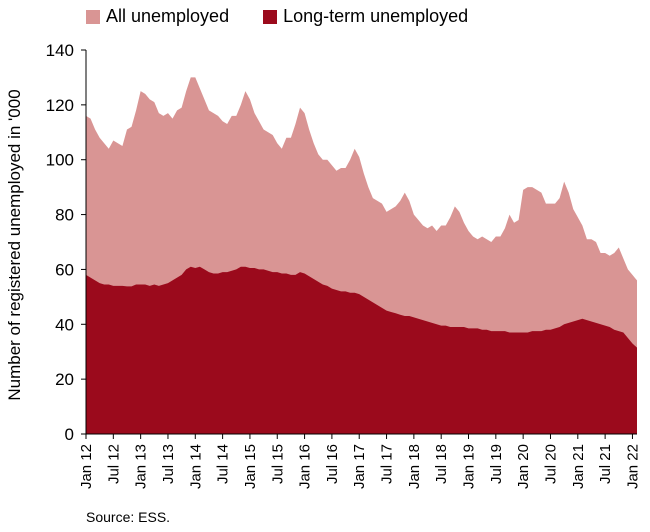  I want to click on y-tick-label: 120, so click(60, 105).